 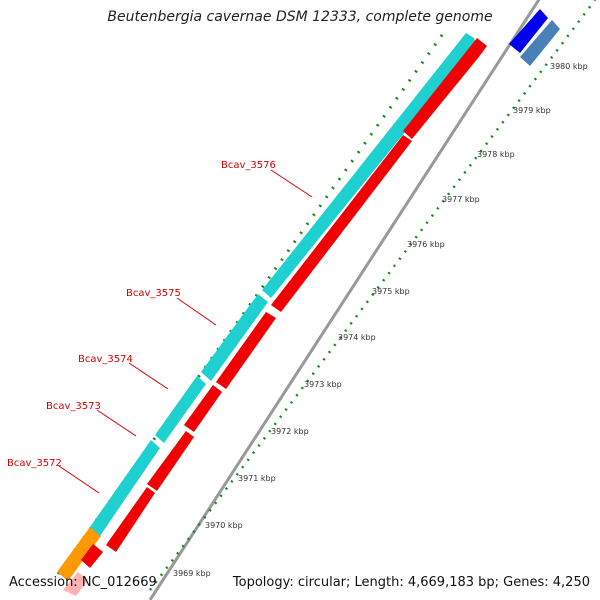 What do you see at coordinates (192, 573) in the screenshot?
I see `scale-label: 3969 kbp` at bounding box center [192, 573].